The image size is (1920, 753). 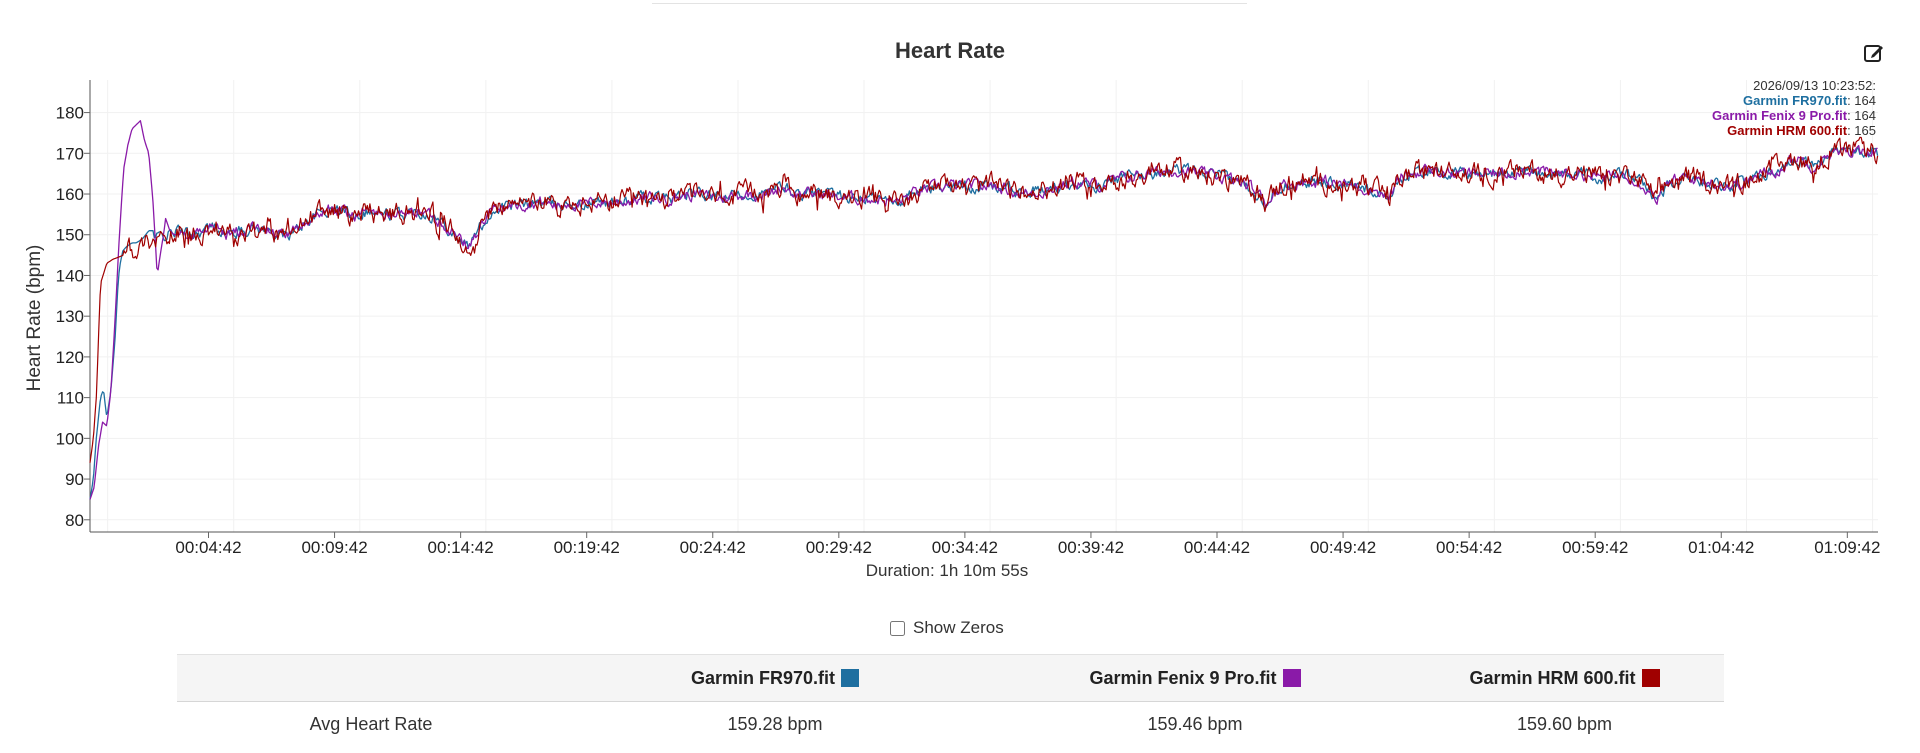 What do you see at coordinates (1787, 130) in the screenshot?
I see `tooltip-series-name: Garmin HRM 600.fit` at bounding box center [1787, 130].